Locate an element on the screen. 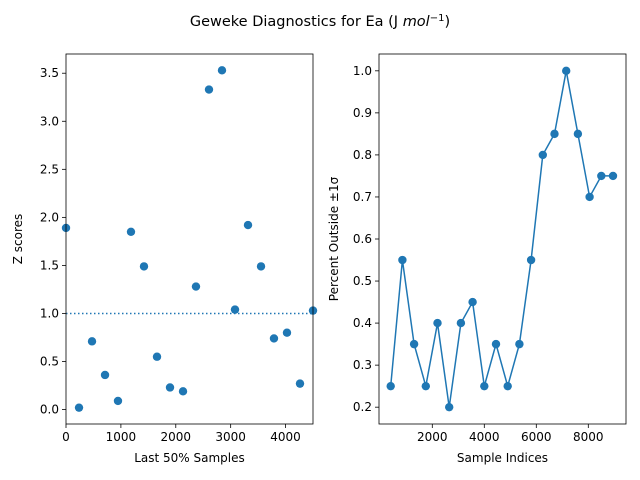 The width and height of the screenshot is (640, 480). x-tick-label: 8000 is located at coordinates (588, 437).